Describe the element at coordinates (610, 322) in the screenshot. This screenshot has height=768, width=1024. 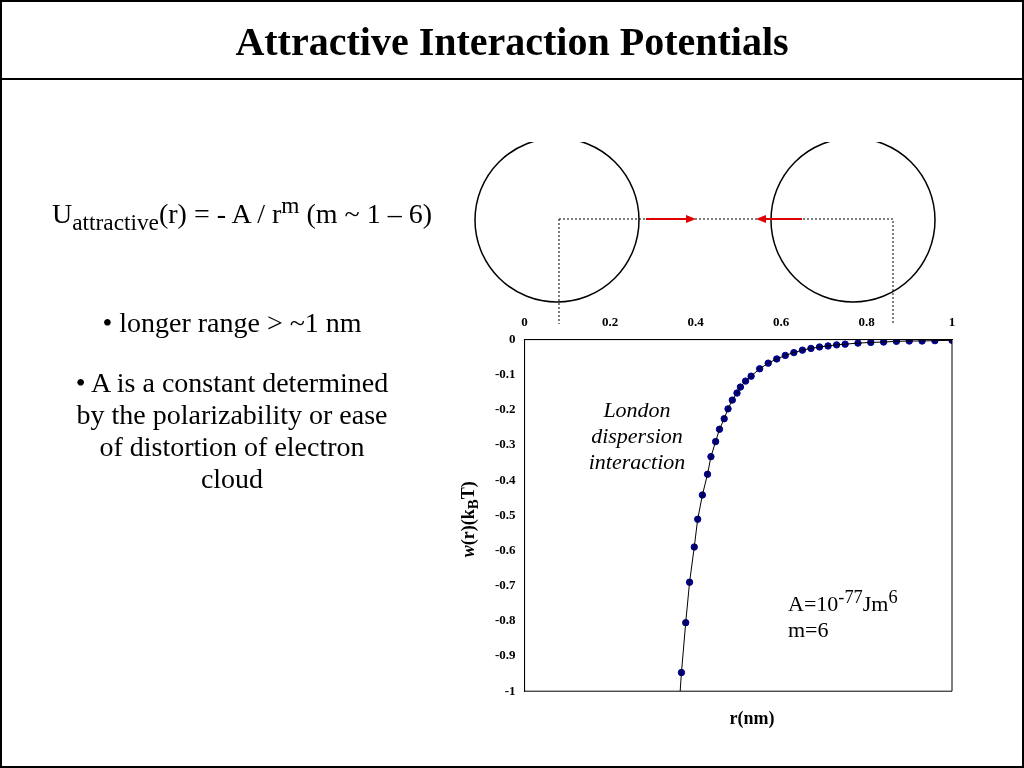
I see `x-tick-label: 0.2` at that location.